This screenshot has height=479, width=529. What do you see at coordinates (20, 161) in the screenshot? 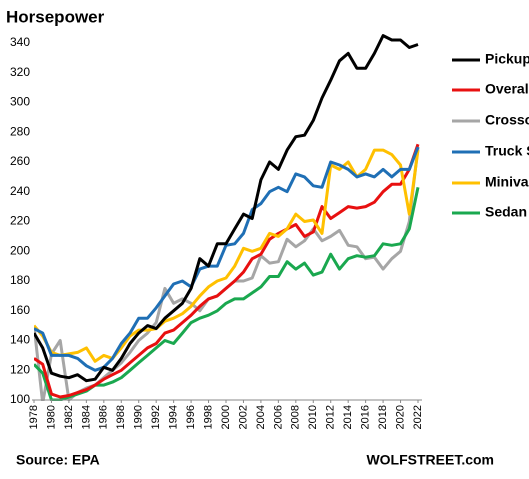
I see `y-tick-label: 260` at bounding box center [20, 161].